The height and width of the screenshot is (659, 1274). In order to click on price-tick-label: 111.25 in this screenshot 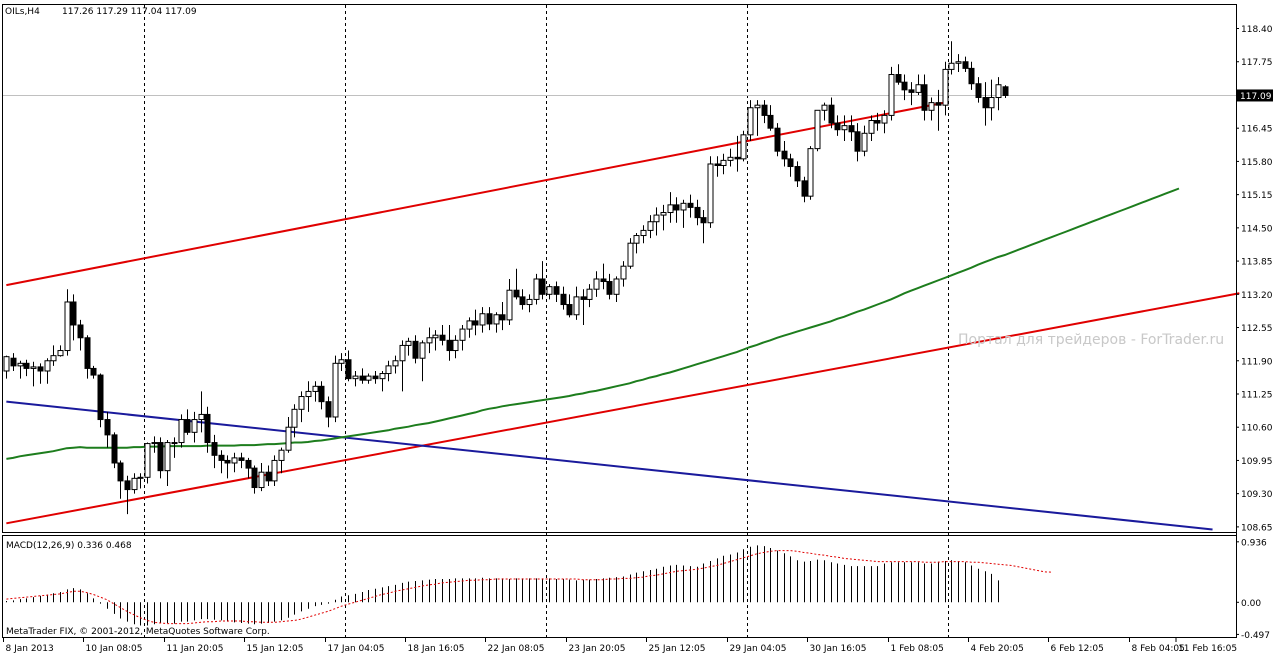, I will do `click(1257, 395)`.